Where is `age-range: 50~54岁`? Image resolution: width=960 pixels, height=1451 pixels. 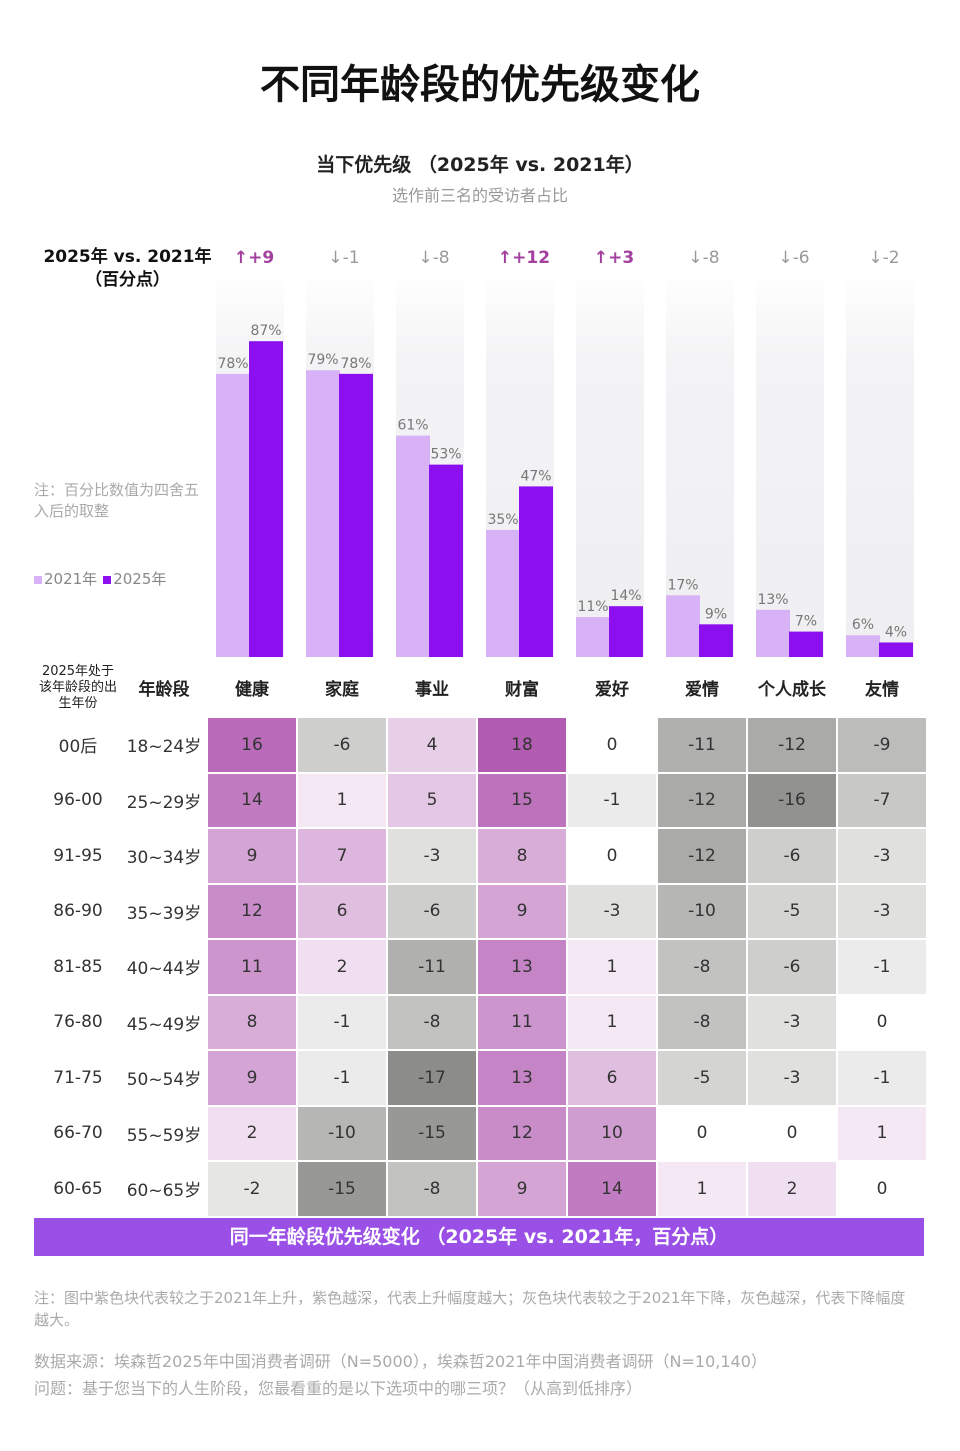 age-range: 50~54岁 is located at coordinates (164, 1078).